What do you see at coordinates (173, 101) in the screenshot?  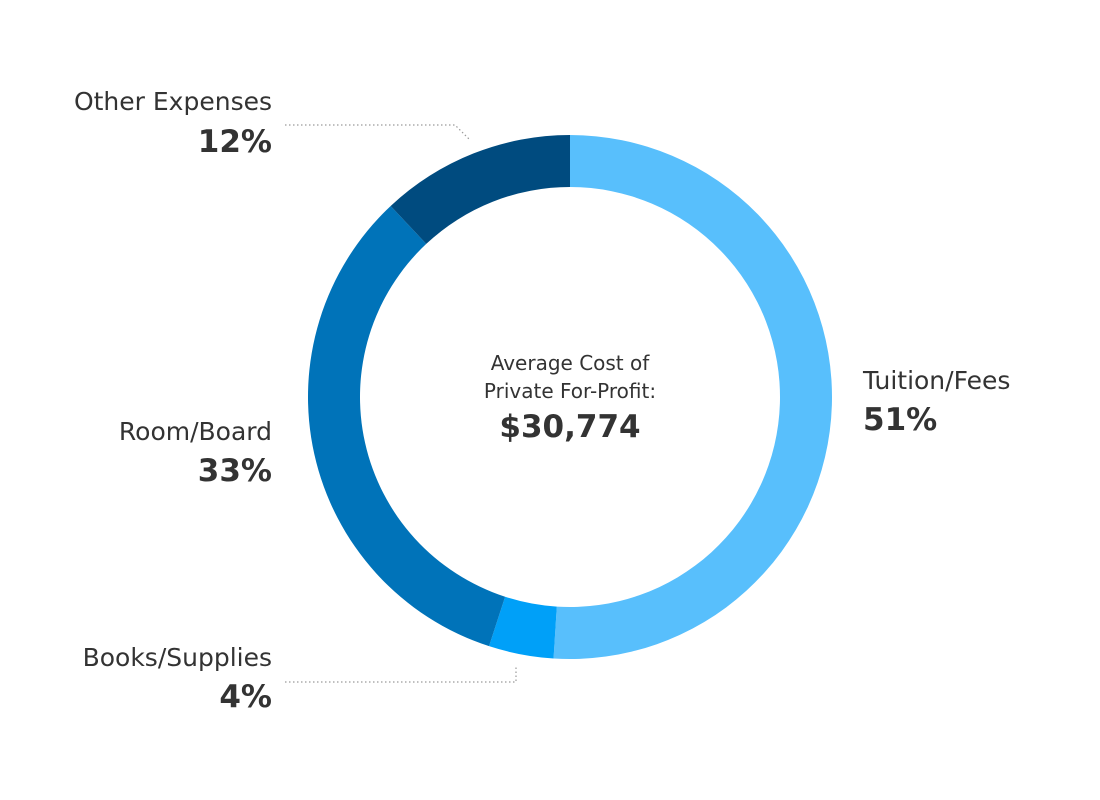 I see `slice-label-other-expenses: Other Expenses` at bounding box center [173, 101].